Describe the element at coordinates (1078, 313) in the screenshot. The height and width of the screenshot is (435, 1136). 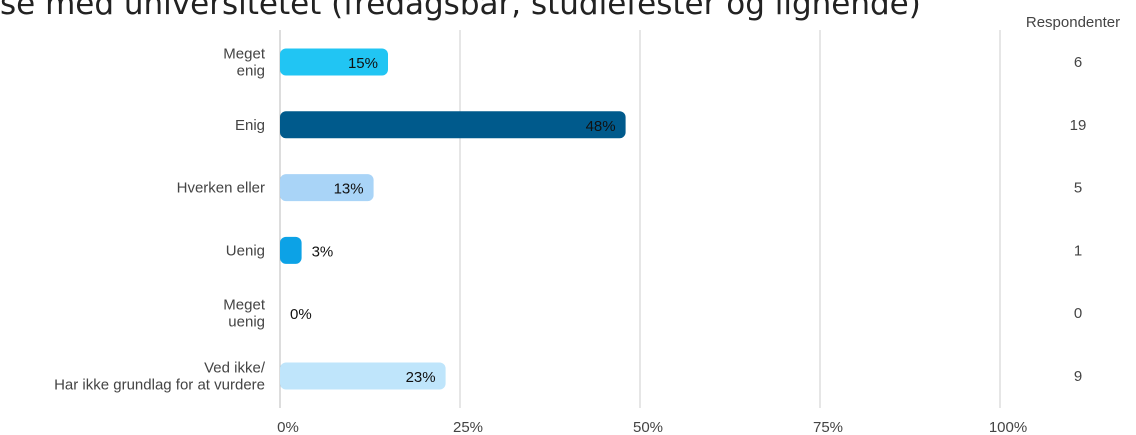
I see `count-value: 0` at that location.